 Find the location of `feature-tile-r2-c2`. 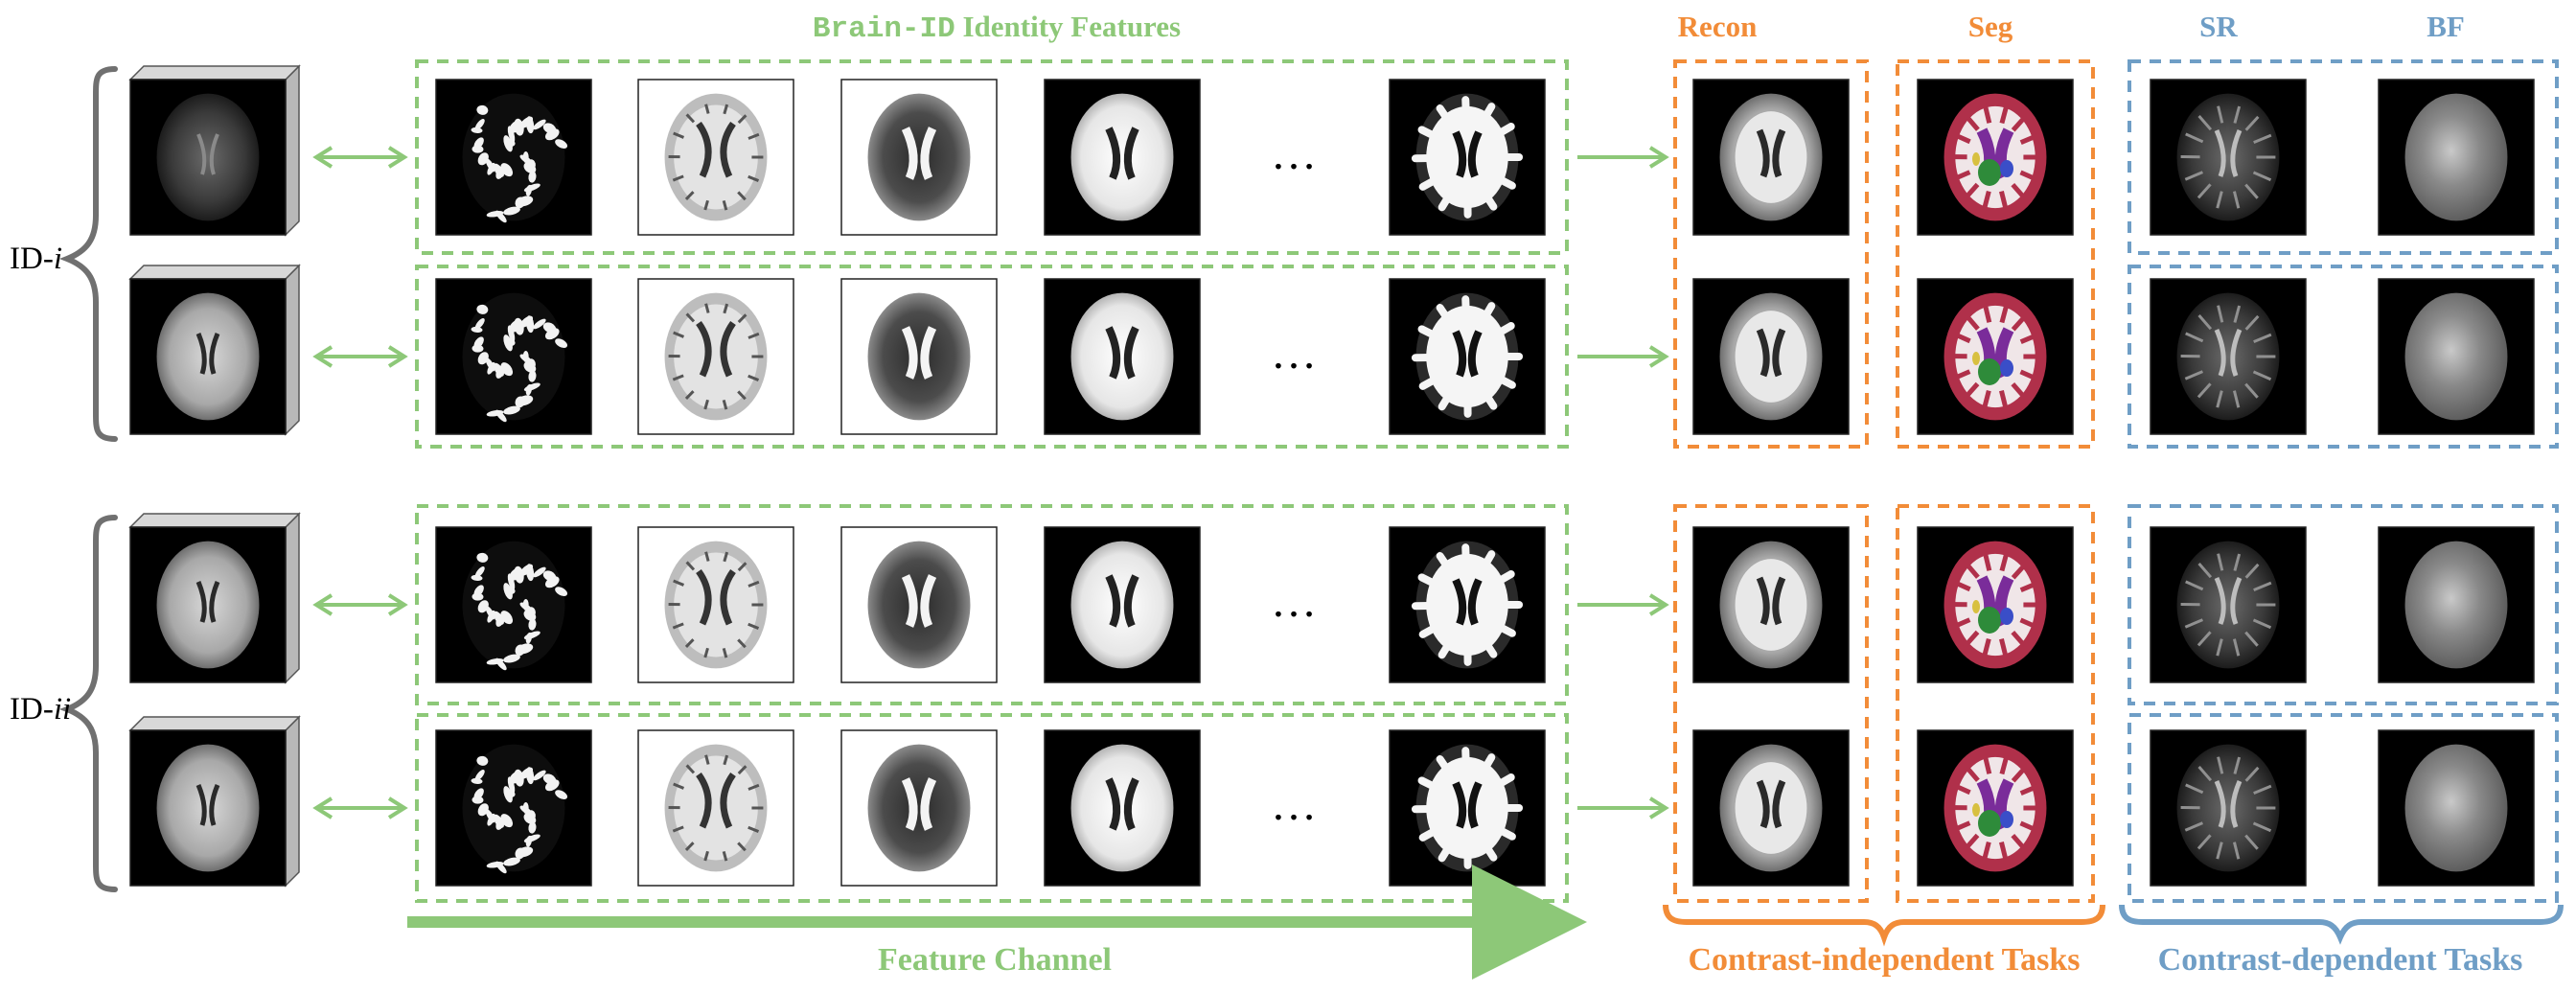

feature-tile-r2-c2 is located at coordinates (716, 357).